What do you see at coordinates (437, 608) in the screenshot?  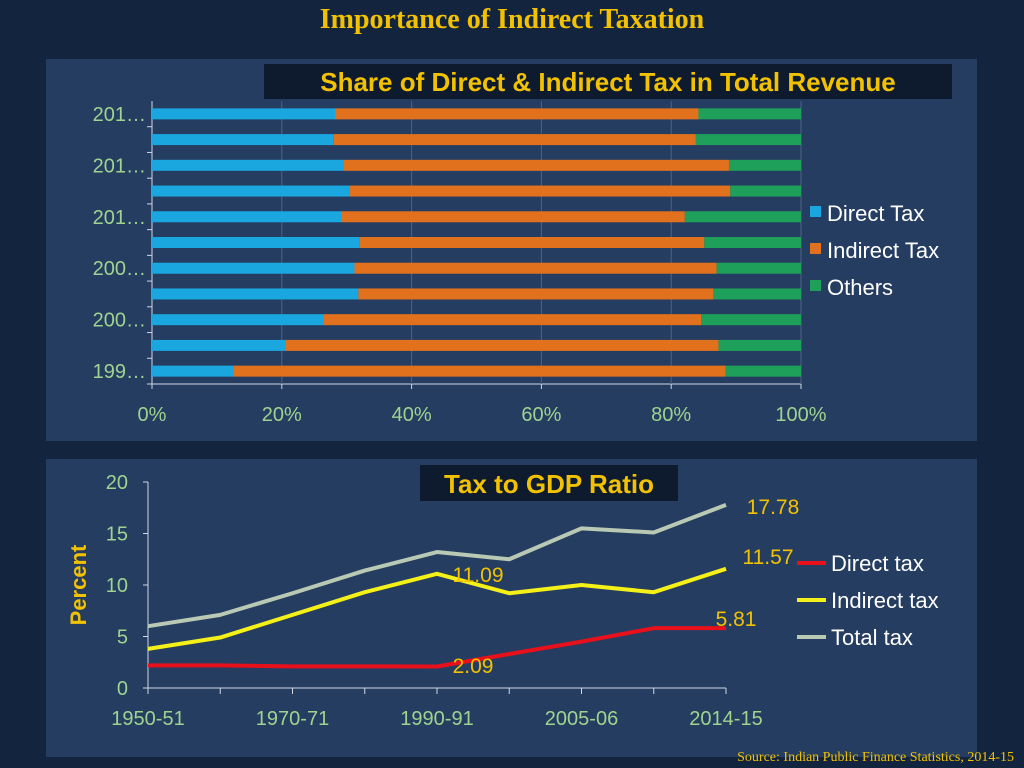 I see `series-line-indirect-tax` at bounding box center [437, 608].